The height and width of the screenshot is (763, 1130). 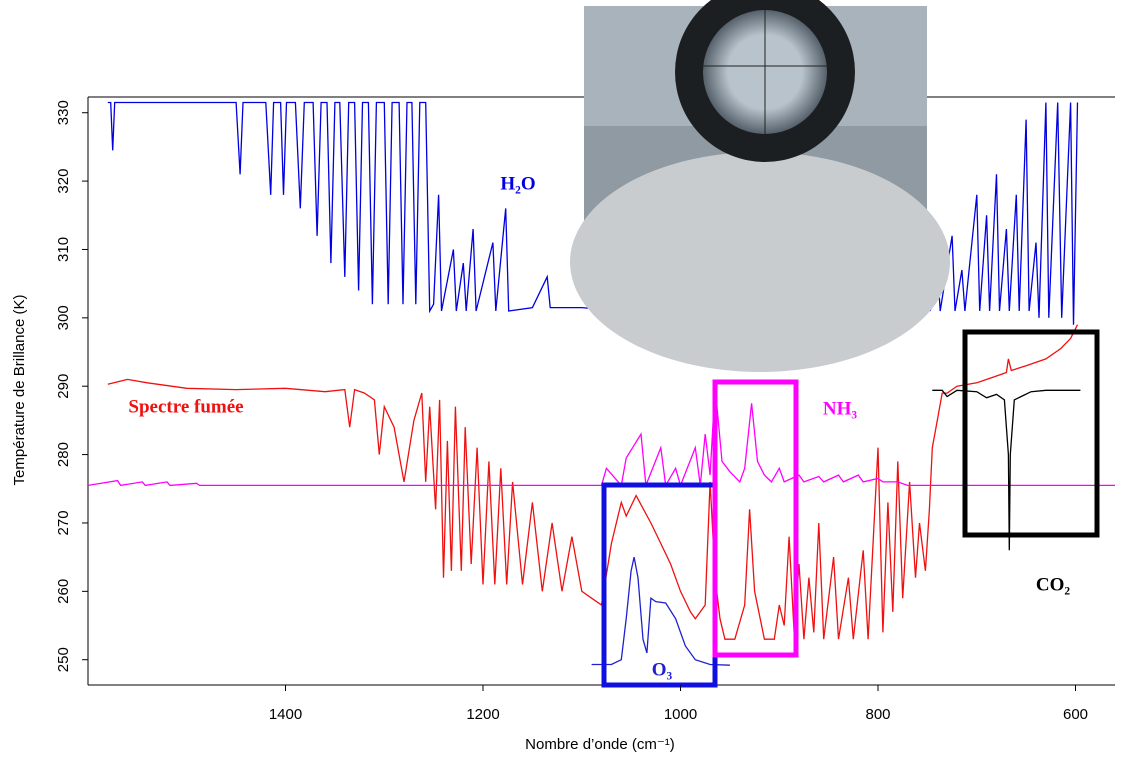 What do you see at coordinates (482, 714) in the screenshot?
I see `x-tick-label: 1200` at bounding box center [482, 714].